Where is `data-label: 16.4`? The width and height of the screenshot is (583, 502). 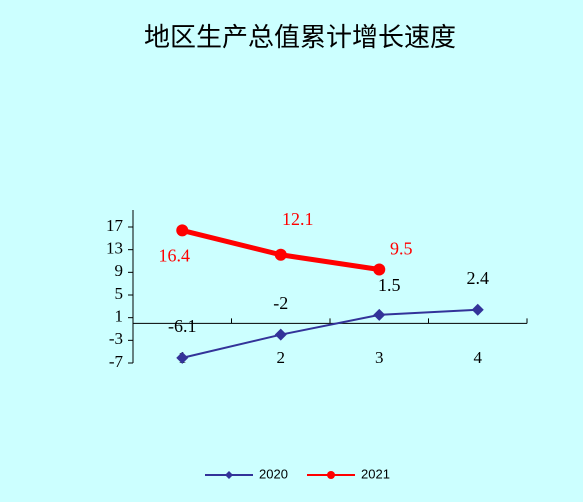 data-label: 16.4 is located at coordinates (175, 256).